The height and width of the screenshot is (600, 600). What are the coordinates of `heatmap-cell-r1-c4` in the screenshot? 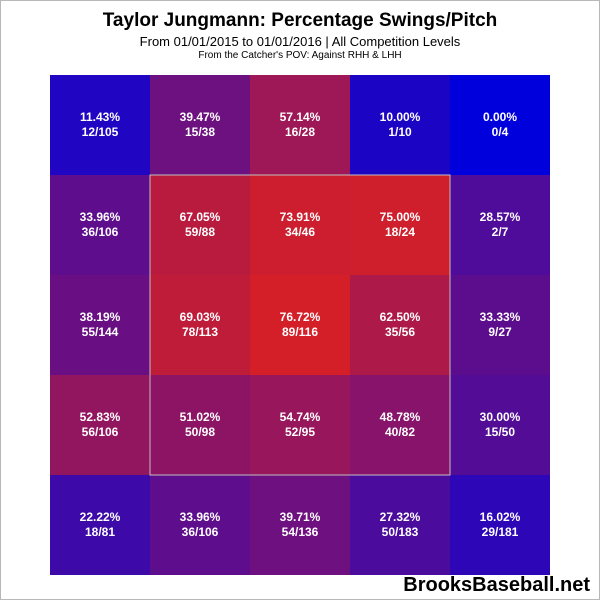 It's located at (500, 225).